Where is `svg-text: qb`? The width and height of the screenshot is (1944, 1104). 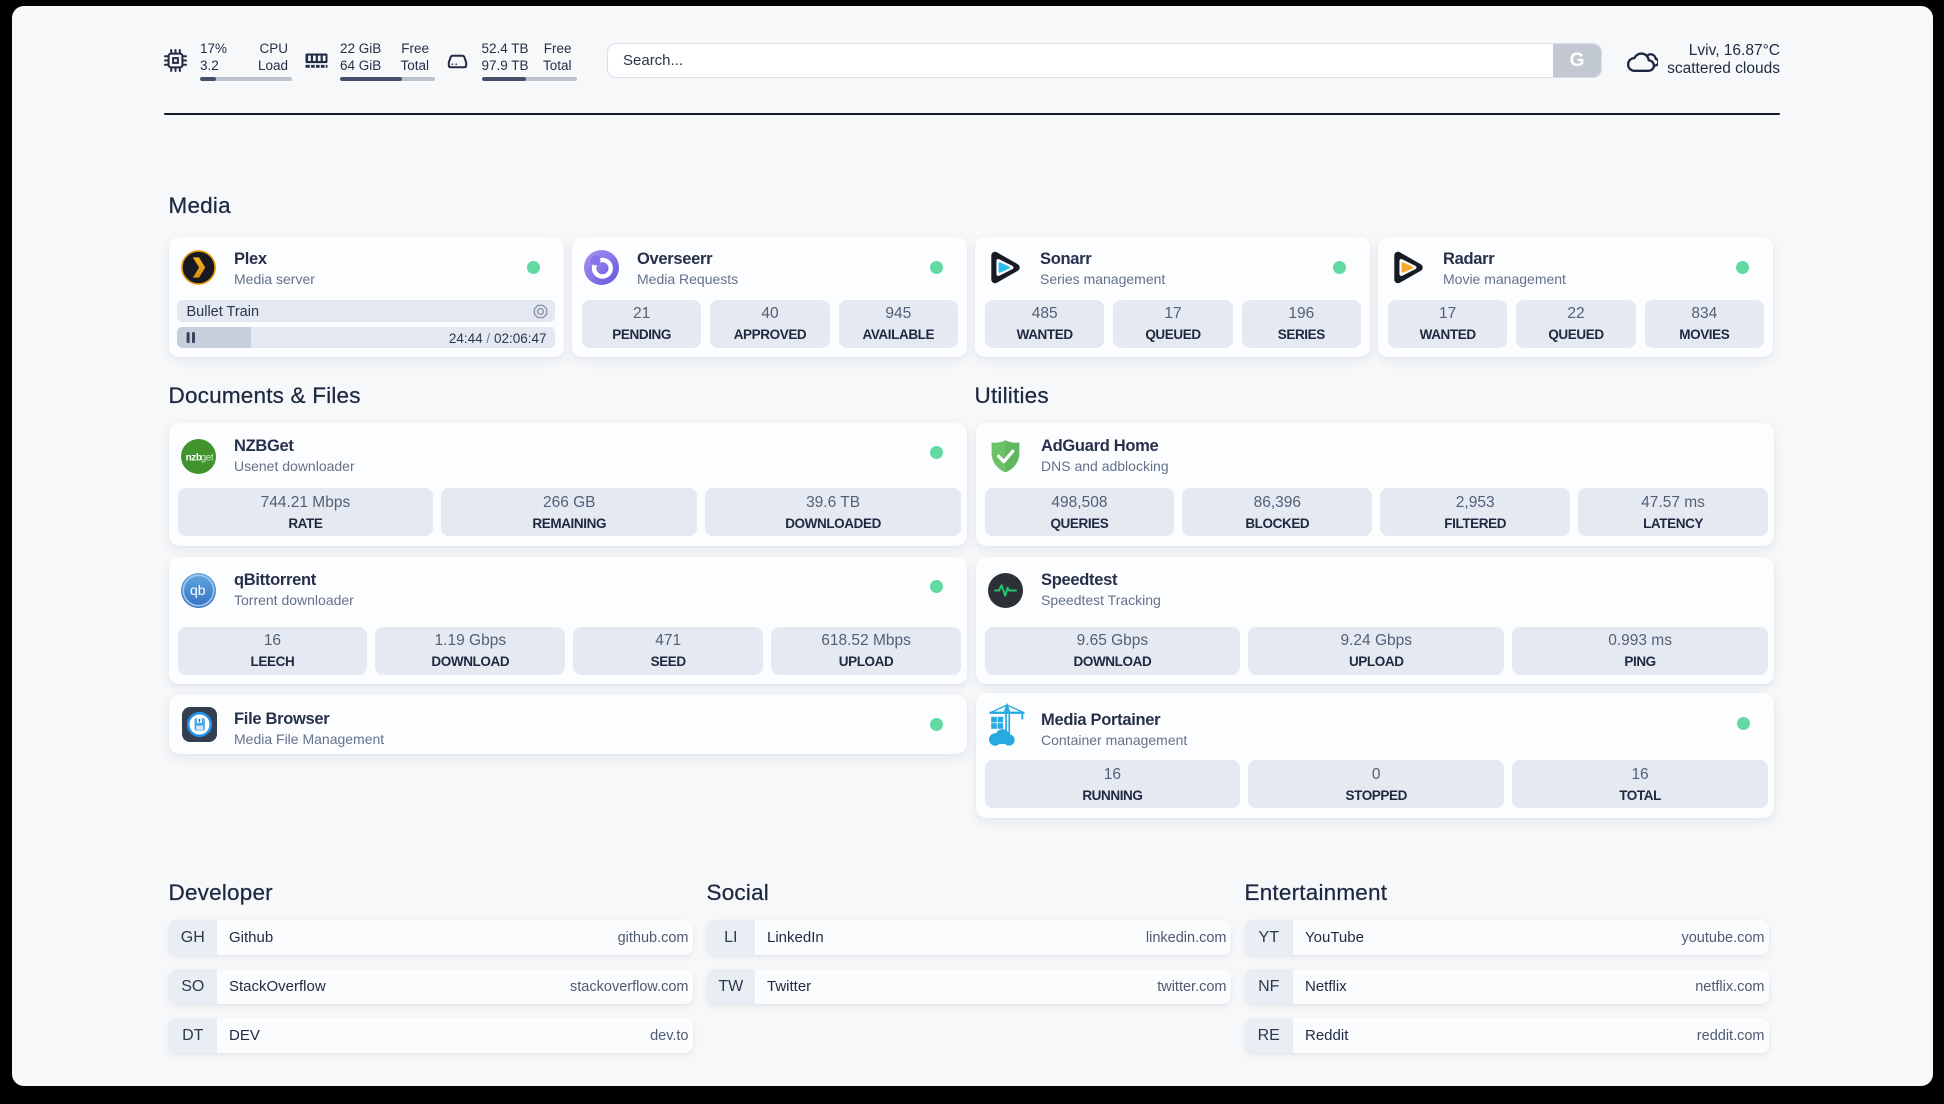
svg-text: qb is located at coordinates (198, 590).